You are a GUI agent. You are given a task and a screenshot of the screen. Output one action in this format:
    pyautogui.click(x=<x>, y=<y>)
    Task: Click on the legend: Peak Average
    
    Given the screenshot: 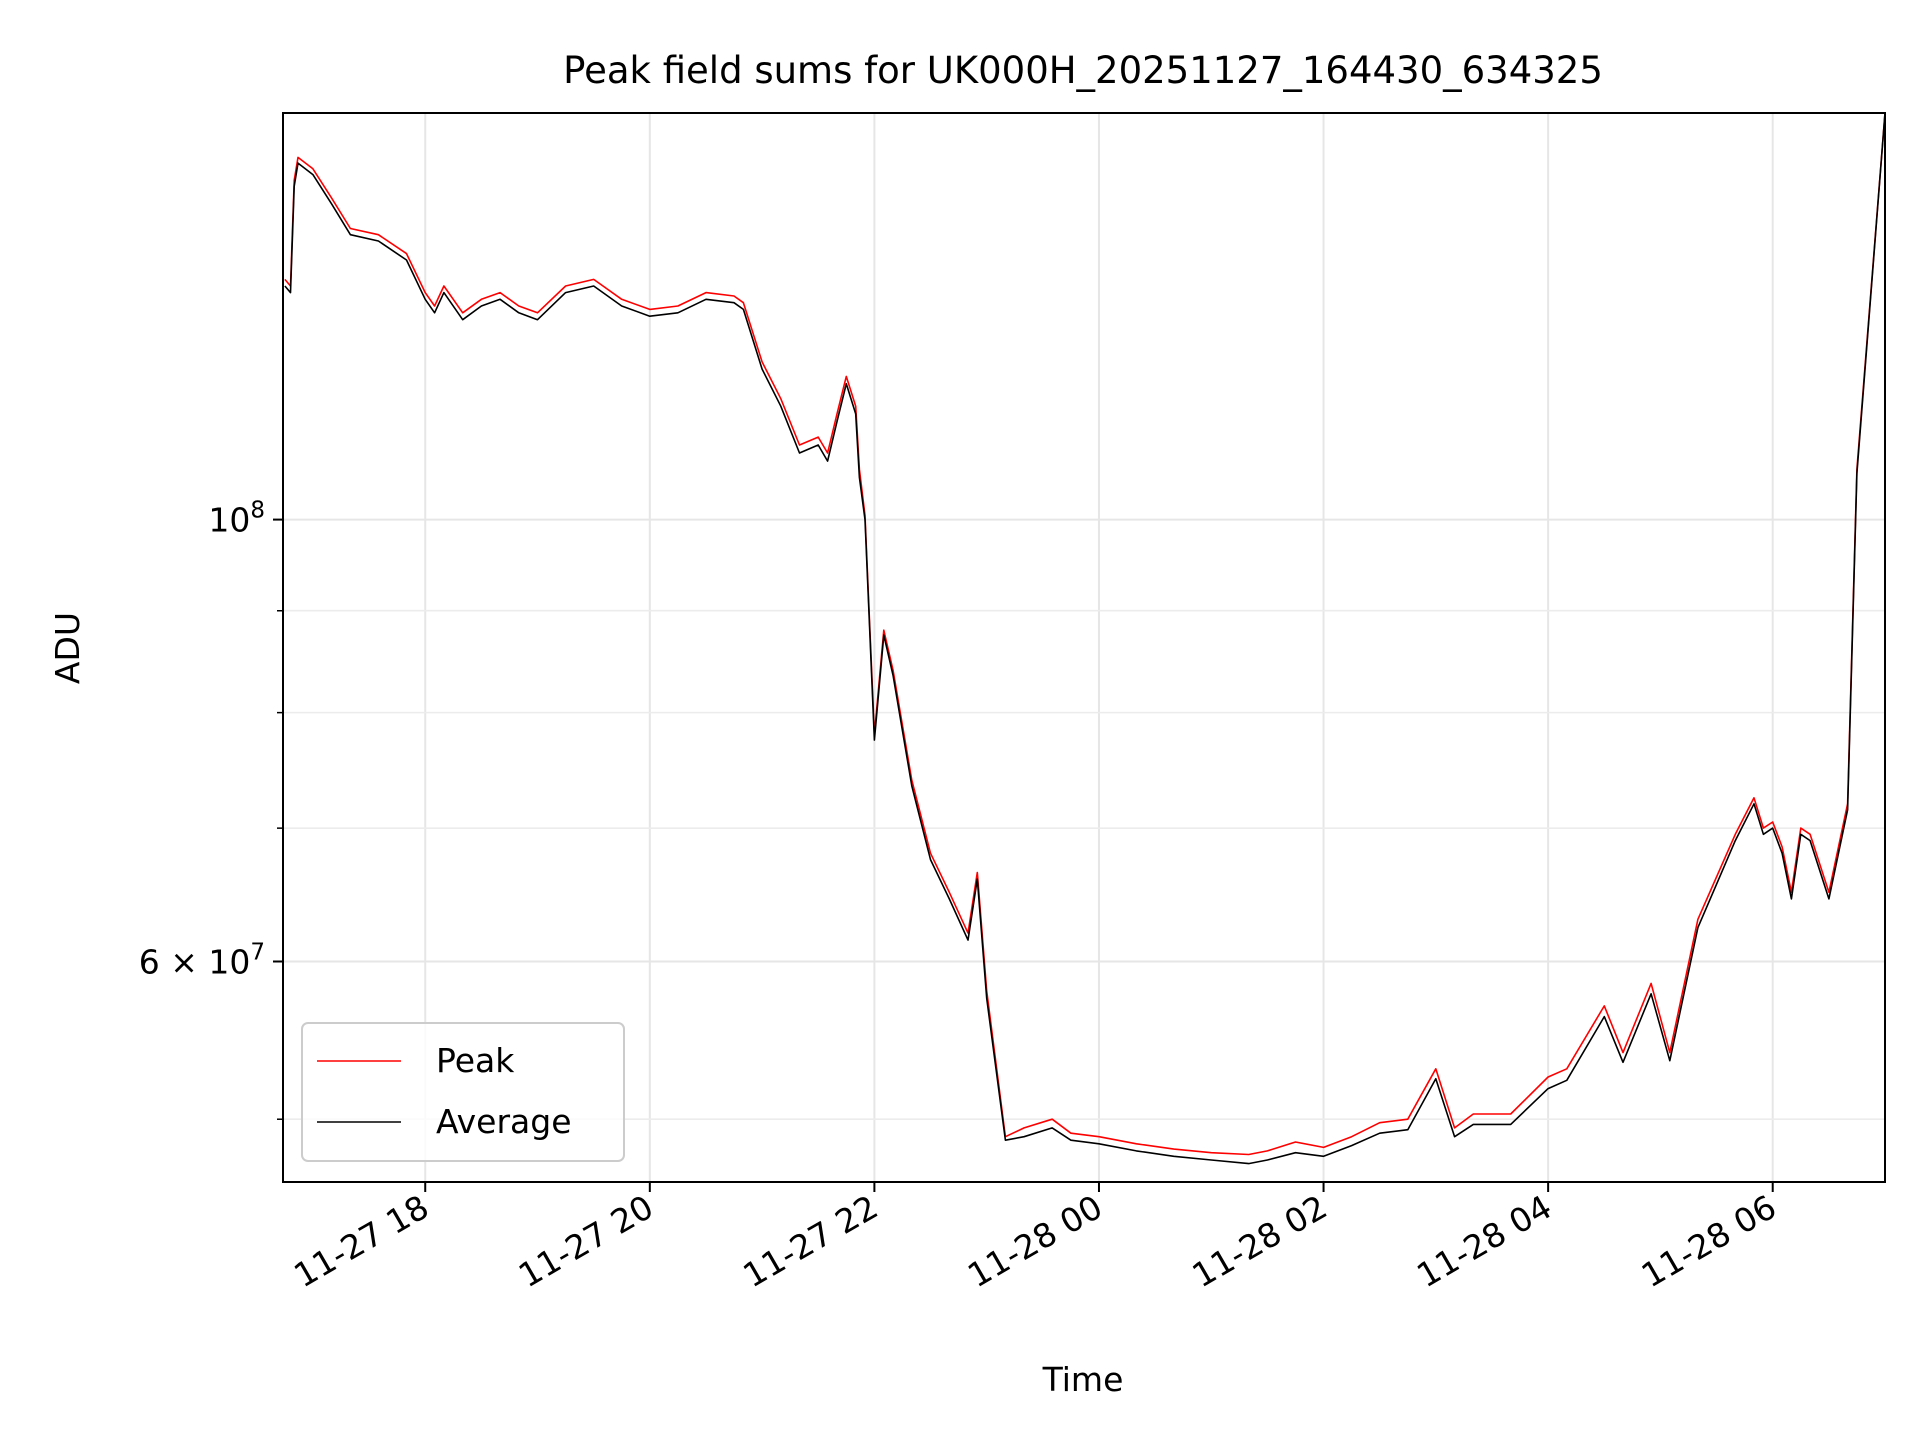 What is the action you would take?
    pyautogui.click(x=463, y=1092)
    